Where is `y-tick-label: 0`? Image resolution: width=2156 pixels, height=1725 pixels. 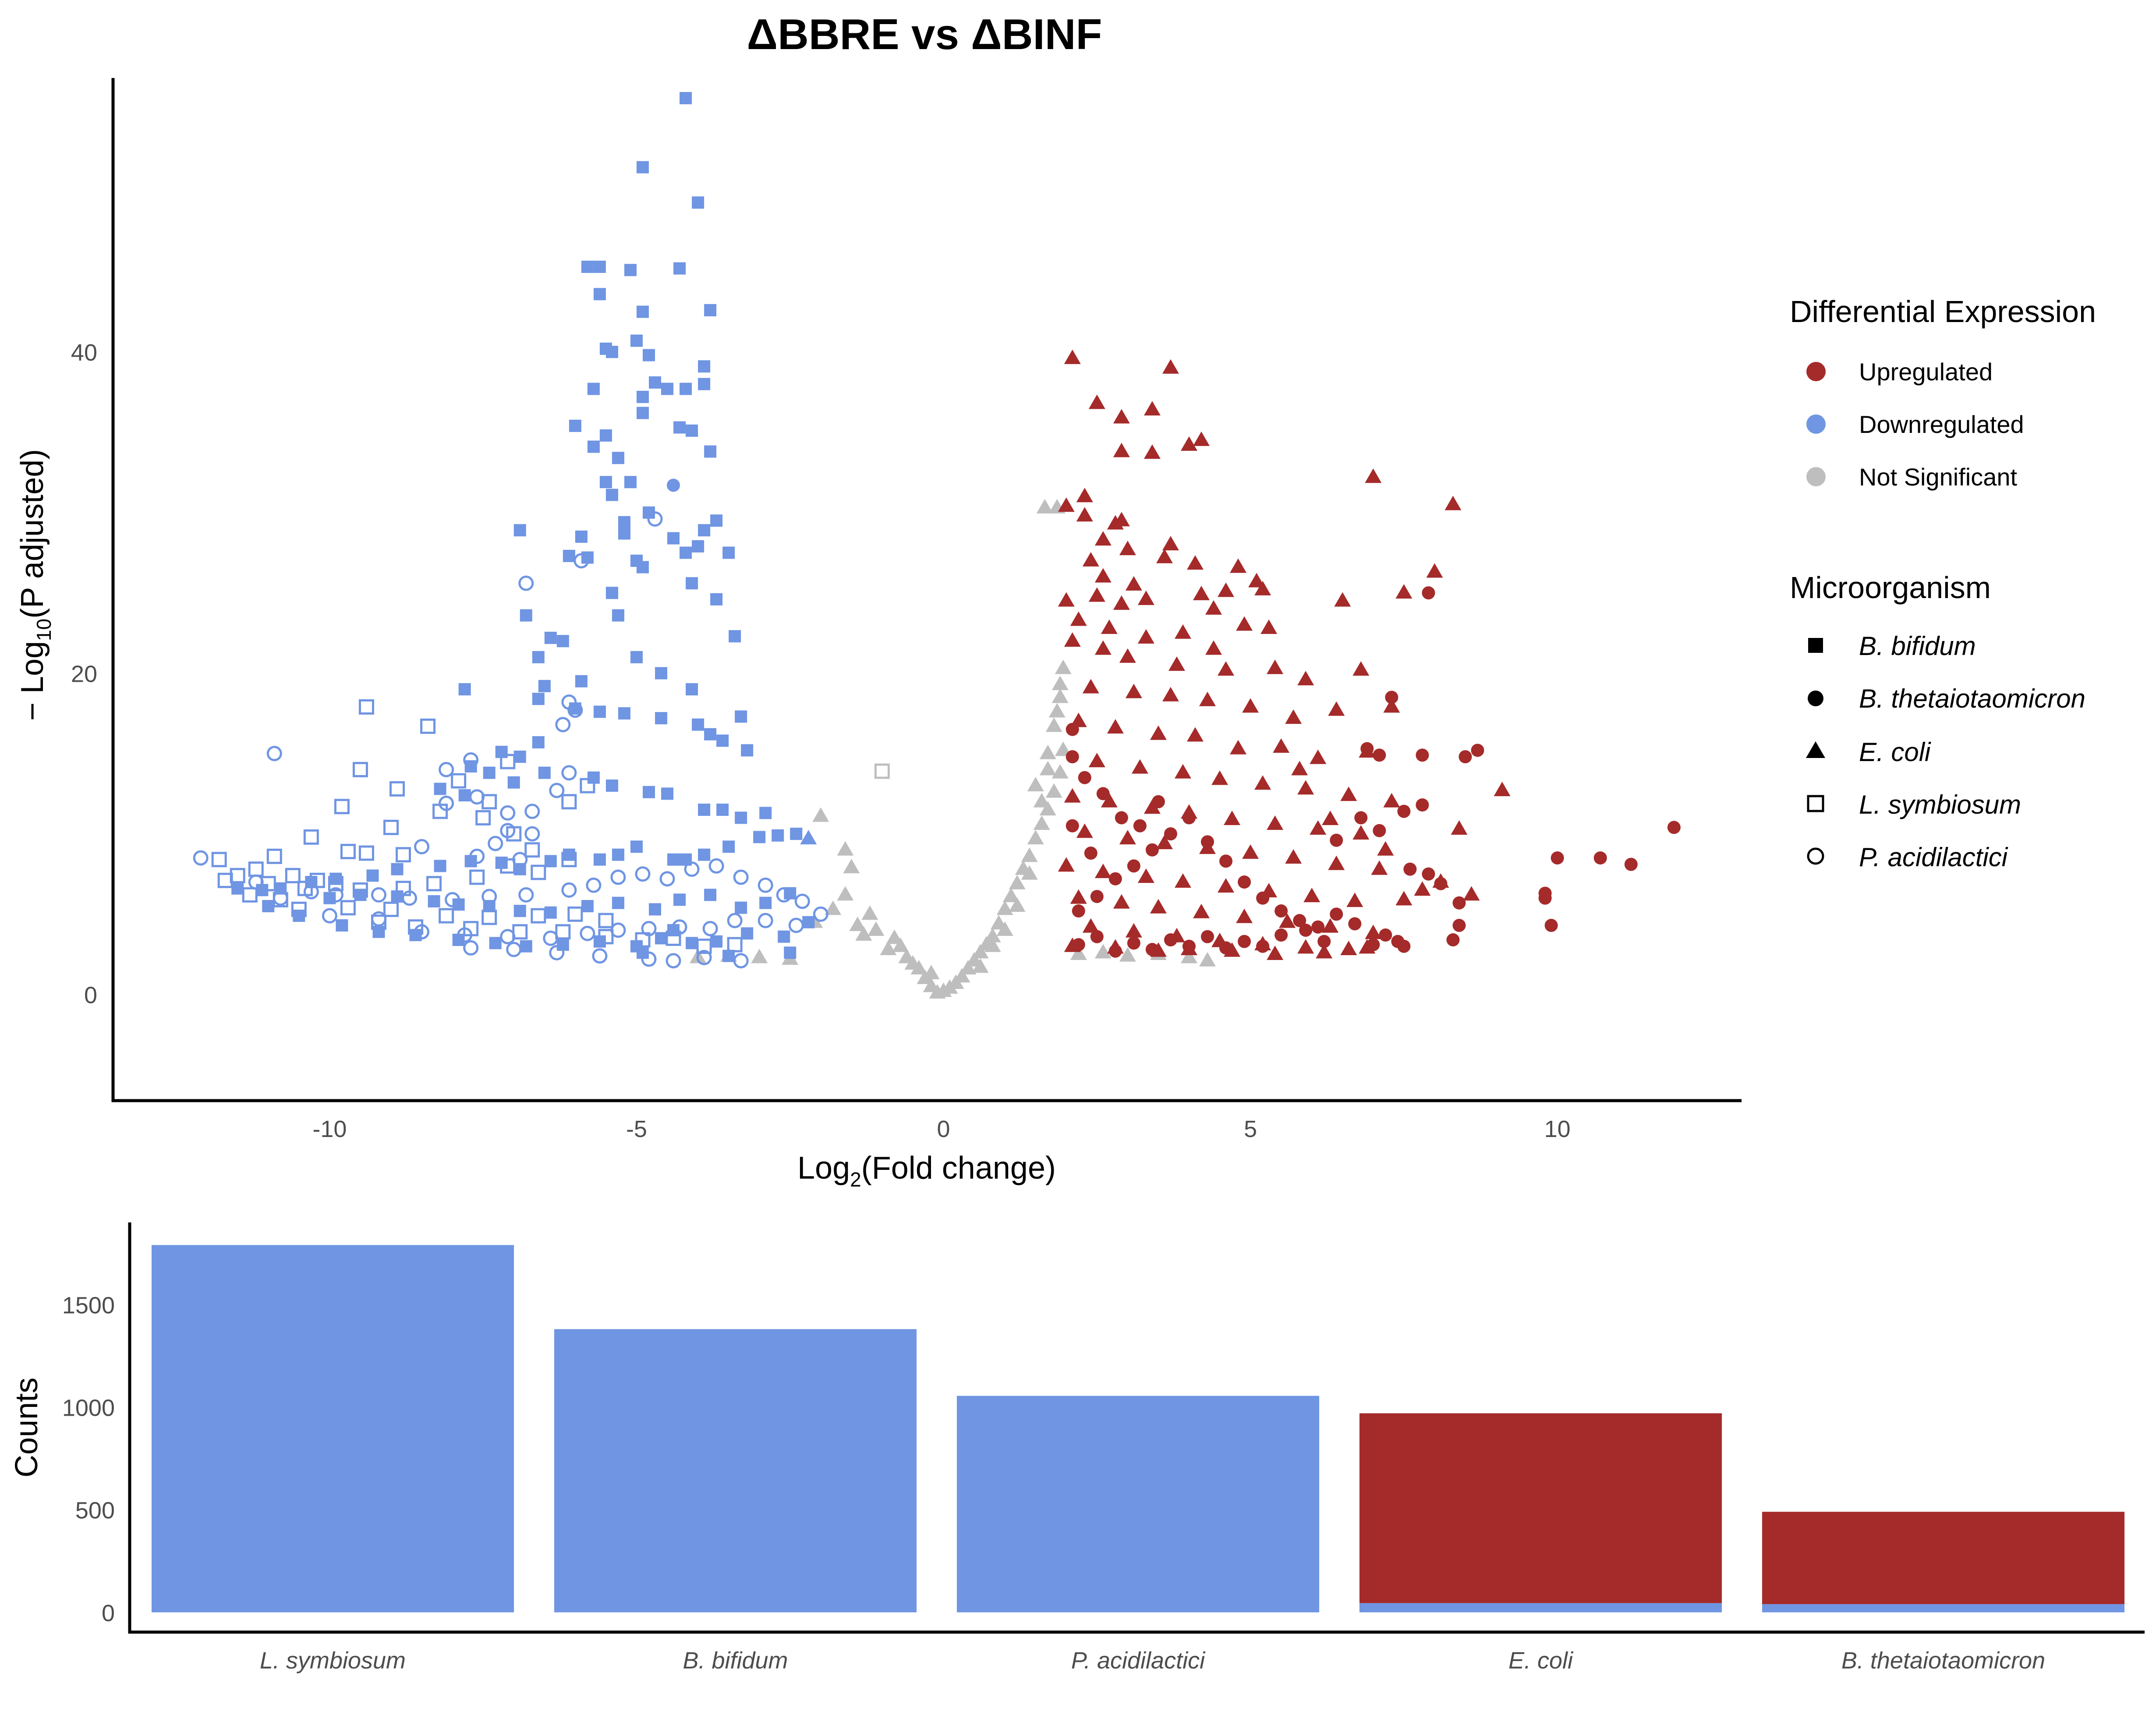
y-tick-label: 0 is located at coordinates (90, 995).